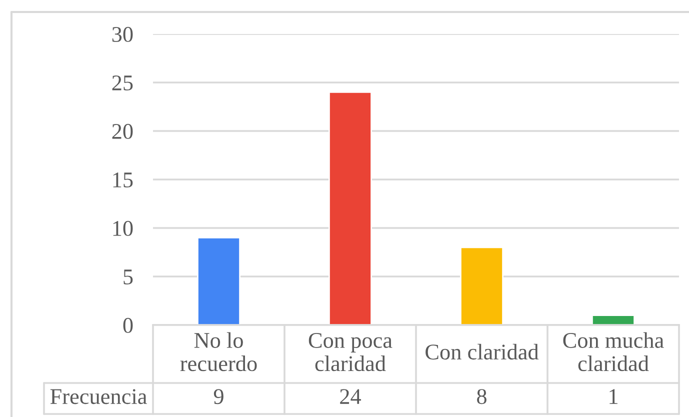  What do you see at coordinates (122, 131) in the screenshot?
I see `y-tick-label: 20` at bounding box center [122, 131].